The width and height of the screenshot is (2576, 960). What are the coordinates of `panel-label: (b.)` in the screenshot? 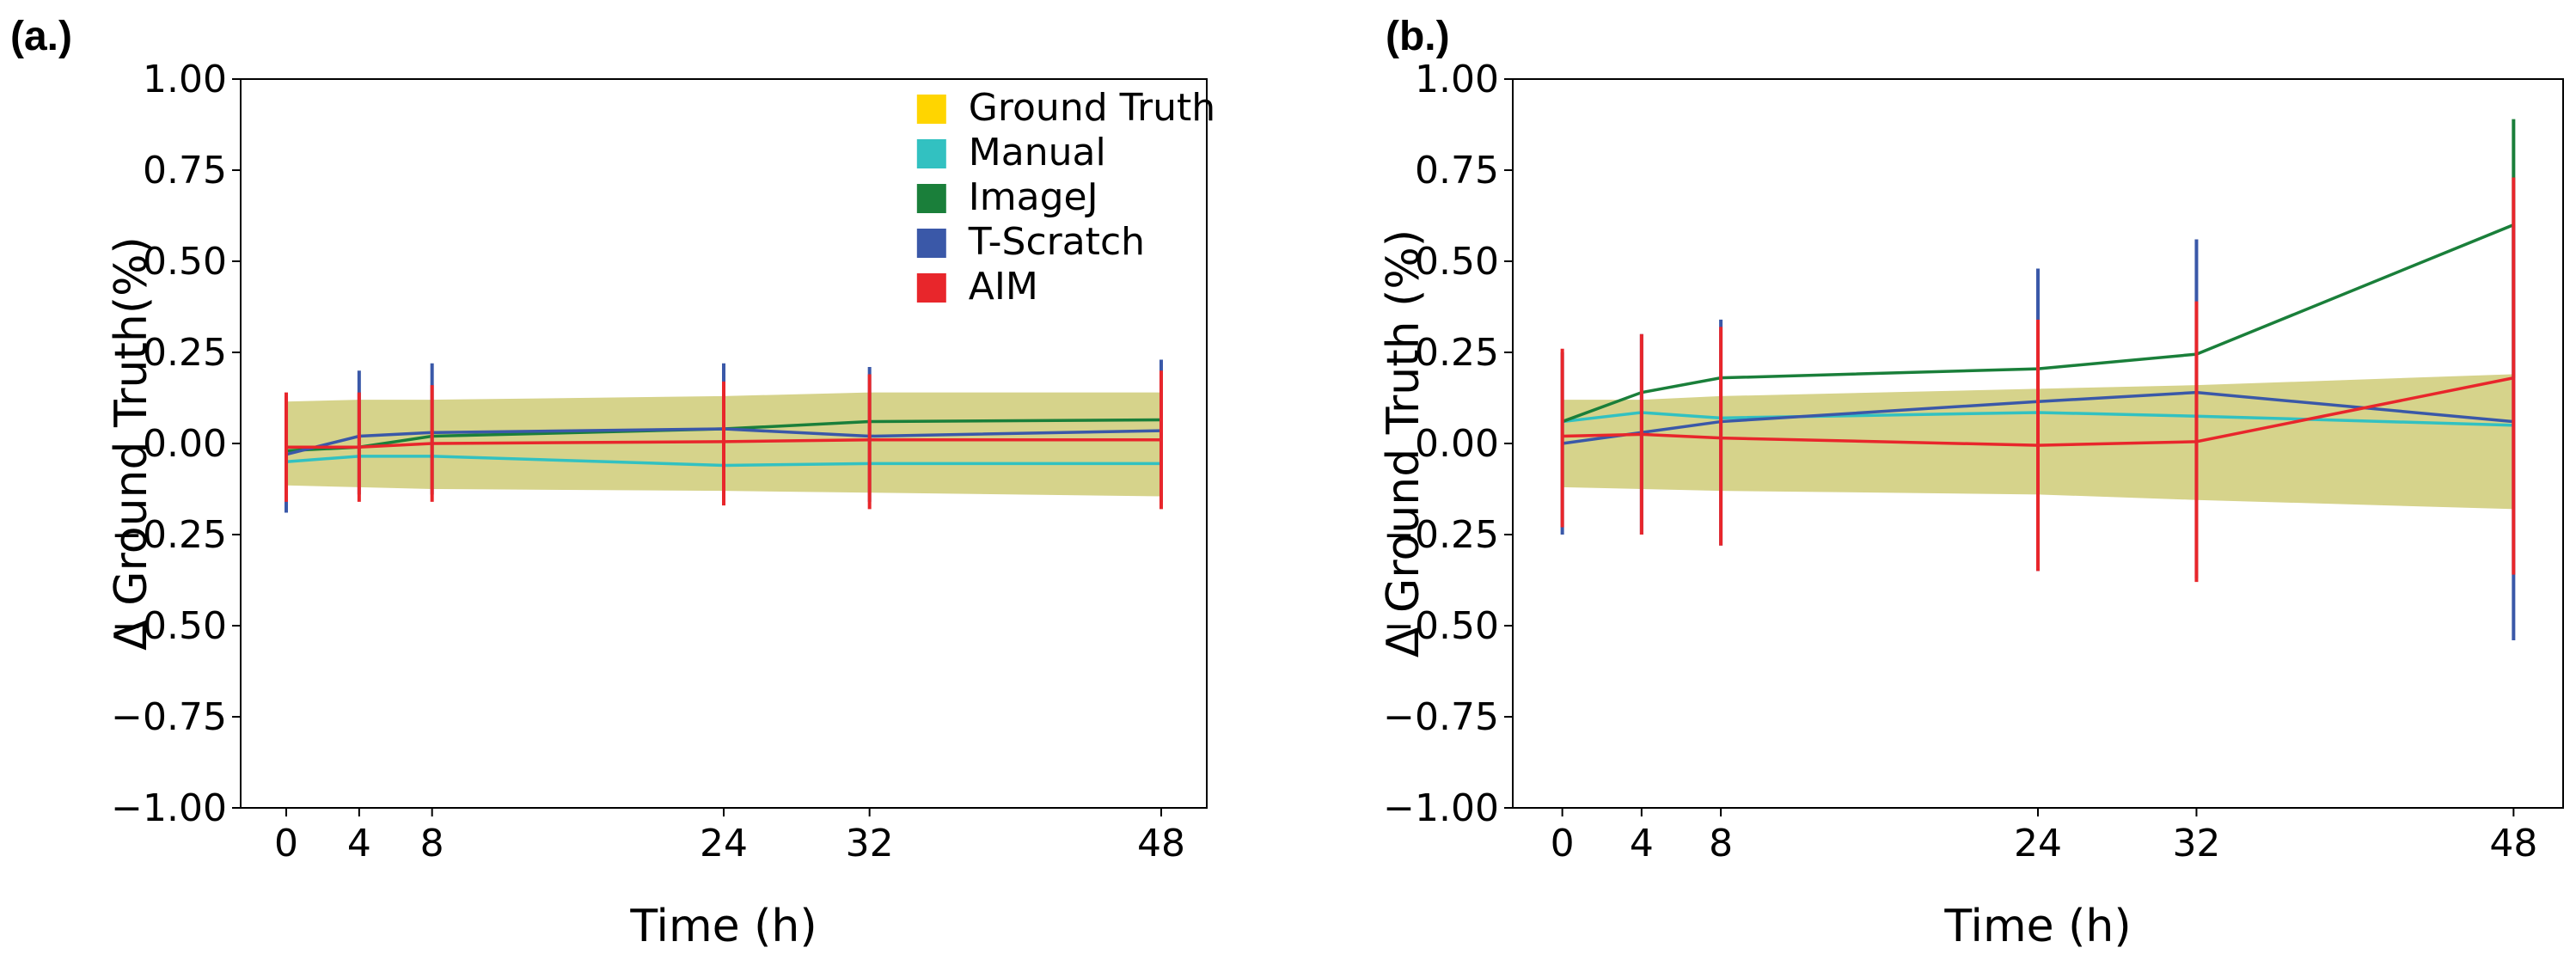 It's located at (1418, 36).